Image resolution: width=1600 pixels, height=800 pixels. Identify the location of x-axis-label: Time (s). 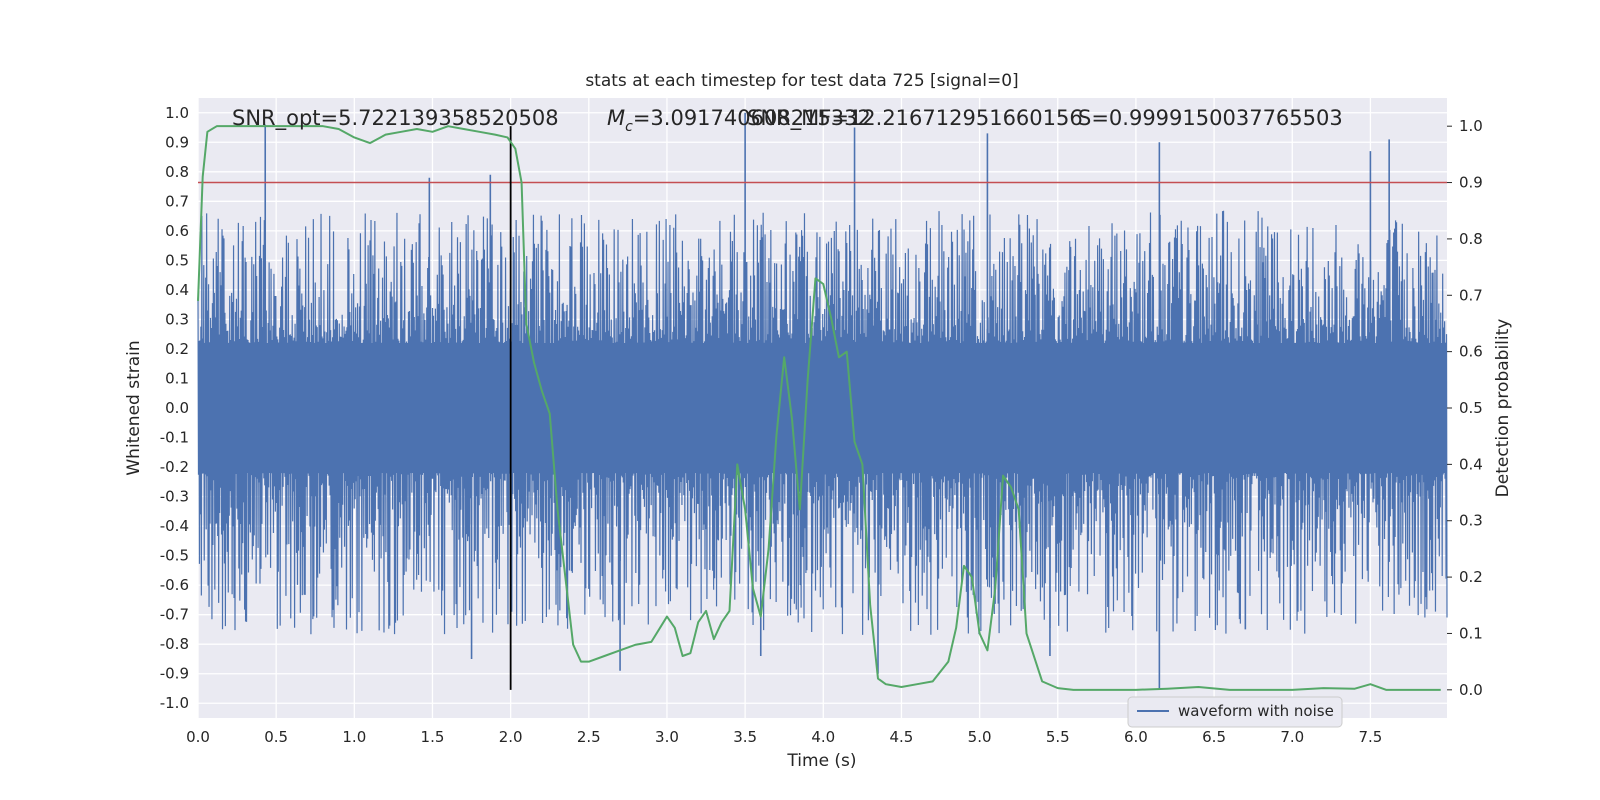
(821, 761).